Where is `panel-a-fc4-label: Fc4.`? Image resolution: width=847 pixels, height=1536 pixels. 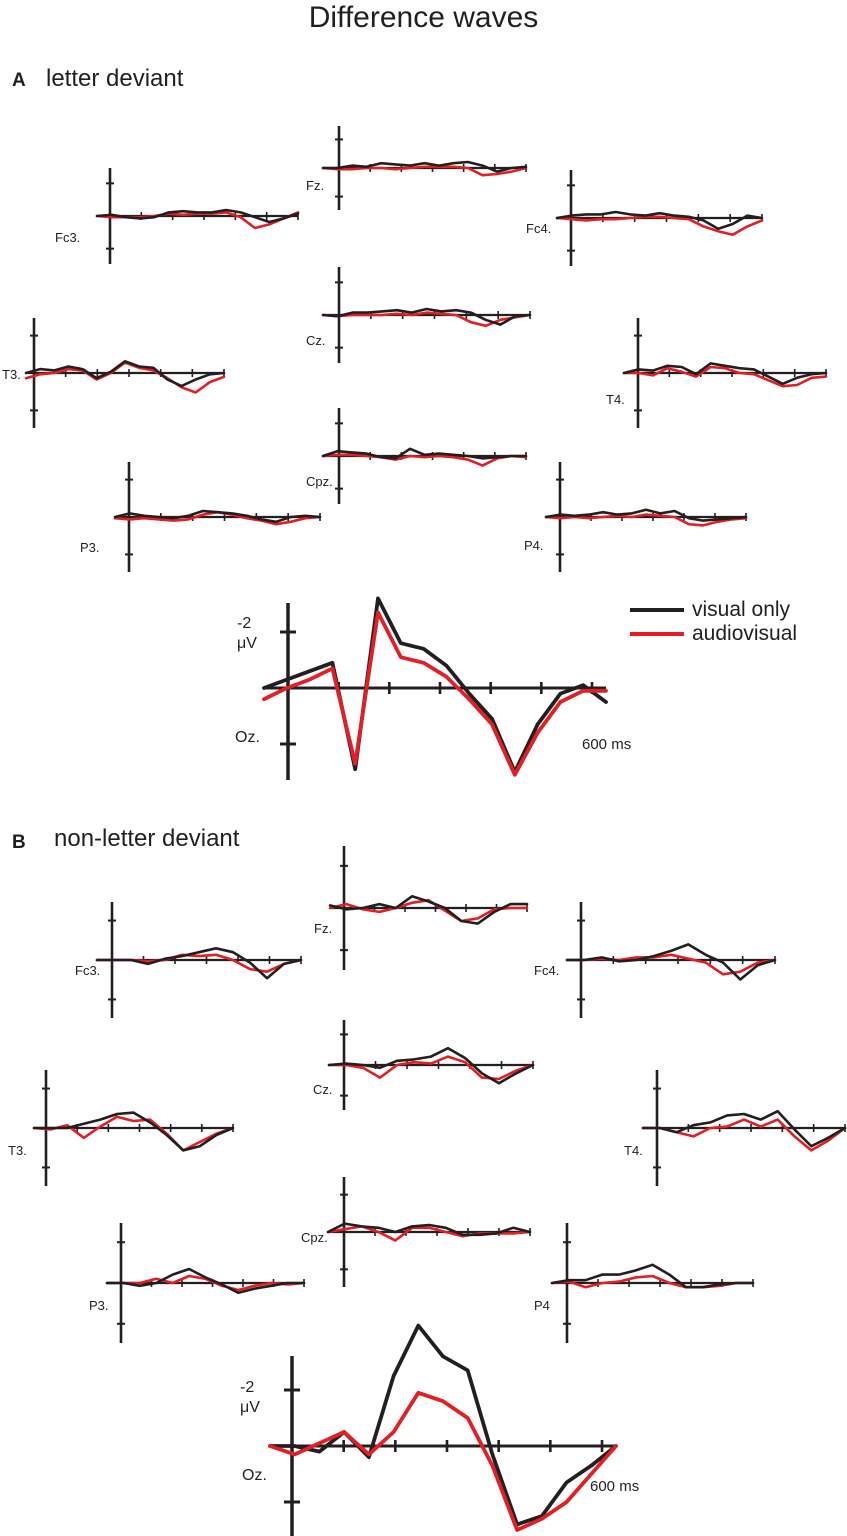 panel-a-fc4-label: Fc4. is located at coordinates (538, 228).